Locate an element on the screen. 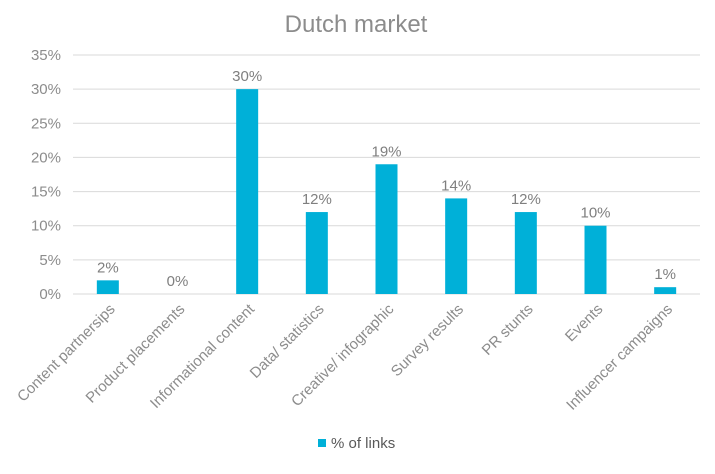 Image resolution: width=715 pixels, height=474 pixels. data-label: 19% is located at coordinates (386, 151).